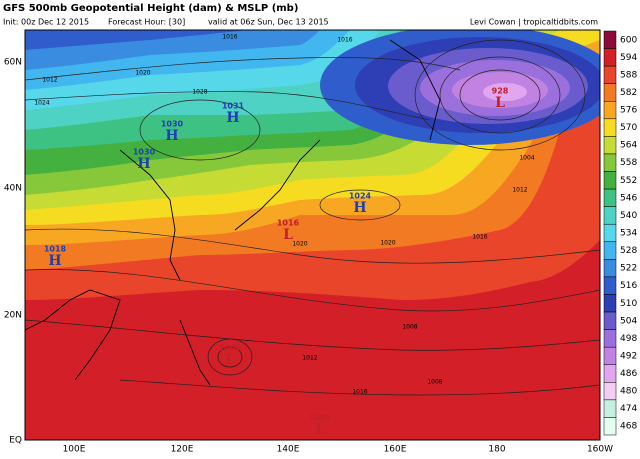  Describe the element at coordinates (628, 409) in the screenshot. I see `colorbar-label: 474` at that location.